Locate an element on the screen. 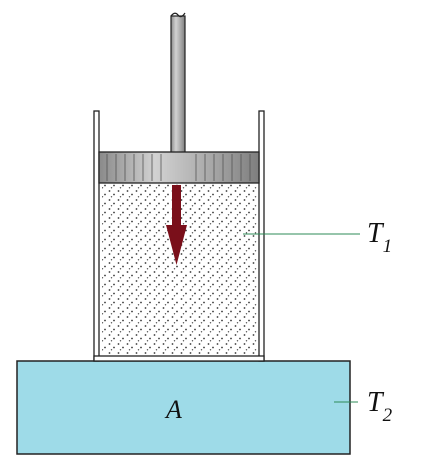  reservoir-label: A is located at coordinates (173, 409).